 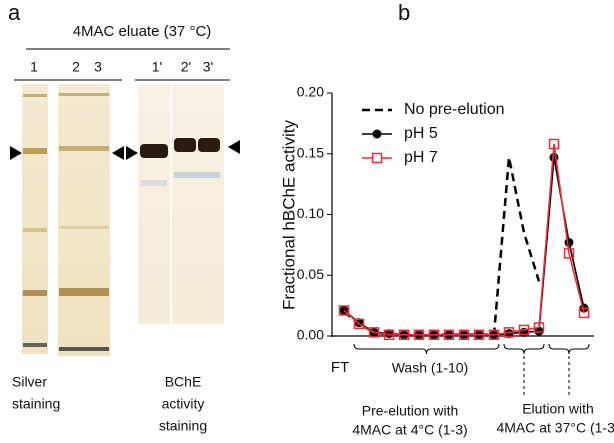 I want to click on lane-label: 3, so click(x=98, y=67).